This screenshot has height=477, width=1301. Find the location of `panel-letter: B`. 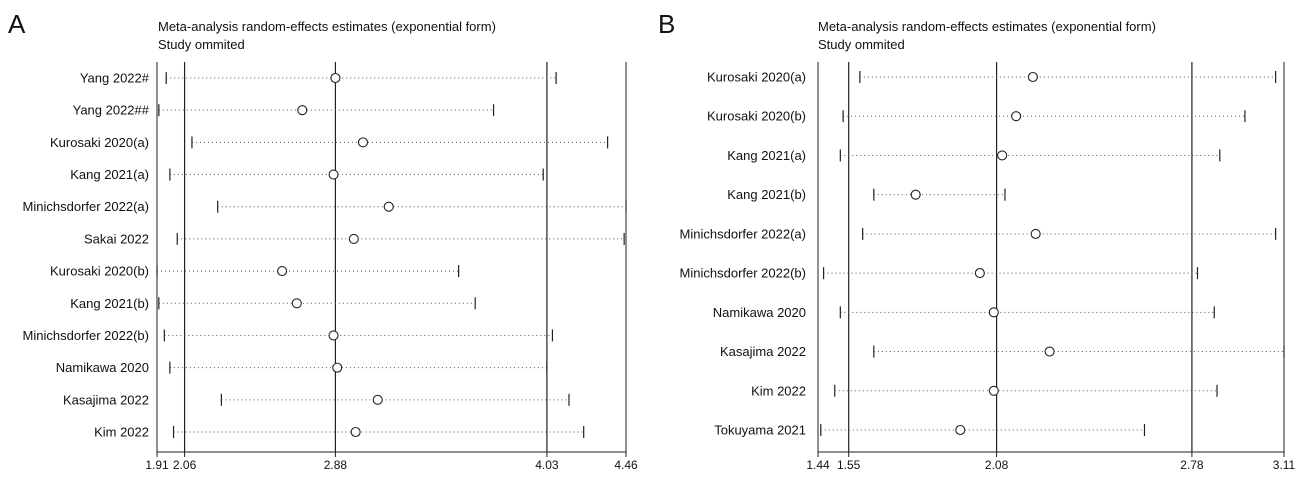

panel-letter: B is located at coordinates (666, 24).